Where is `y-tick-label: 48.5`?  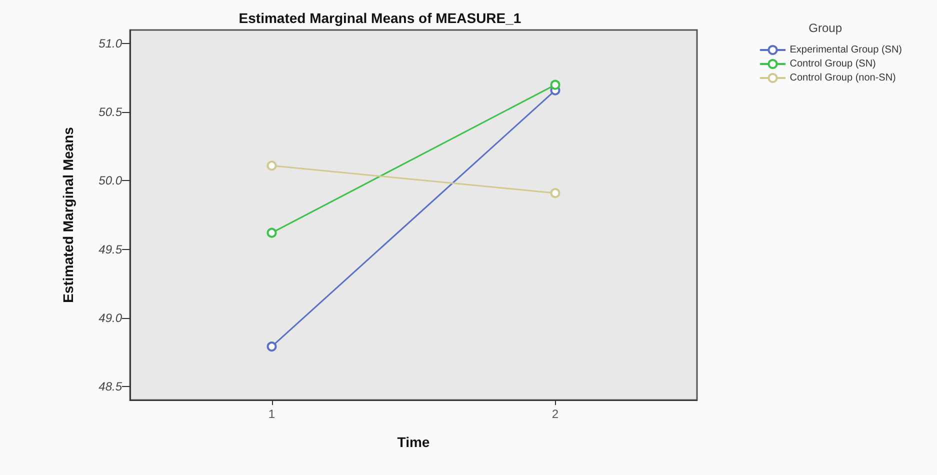
y-tick-label: 48.5 is located at coordinates (110, 386).